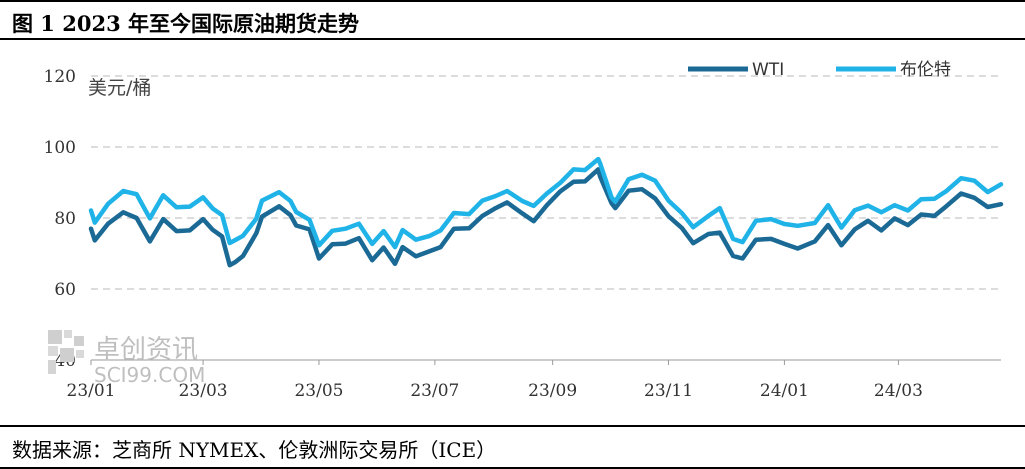 Image resolution: width=1025 pixels, height=469 pixels. I want to click on watermark-logo: 卓创资讯 SCI99.COM, so click(126, 358).